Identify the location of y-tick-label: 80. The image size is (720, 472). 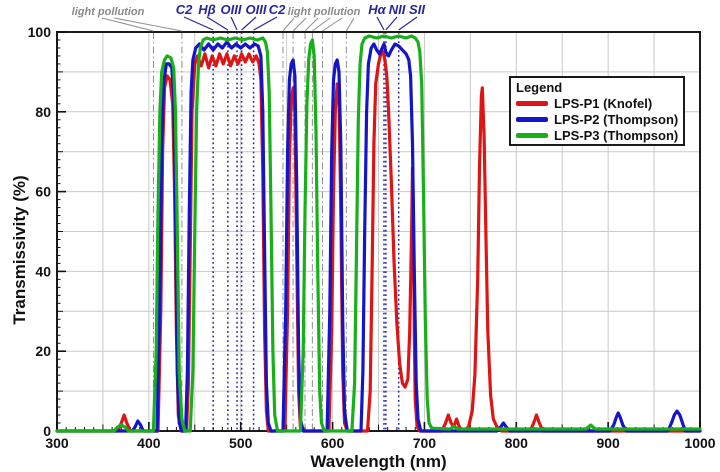
(43, 112).